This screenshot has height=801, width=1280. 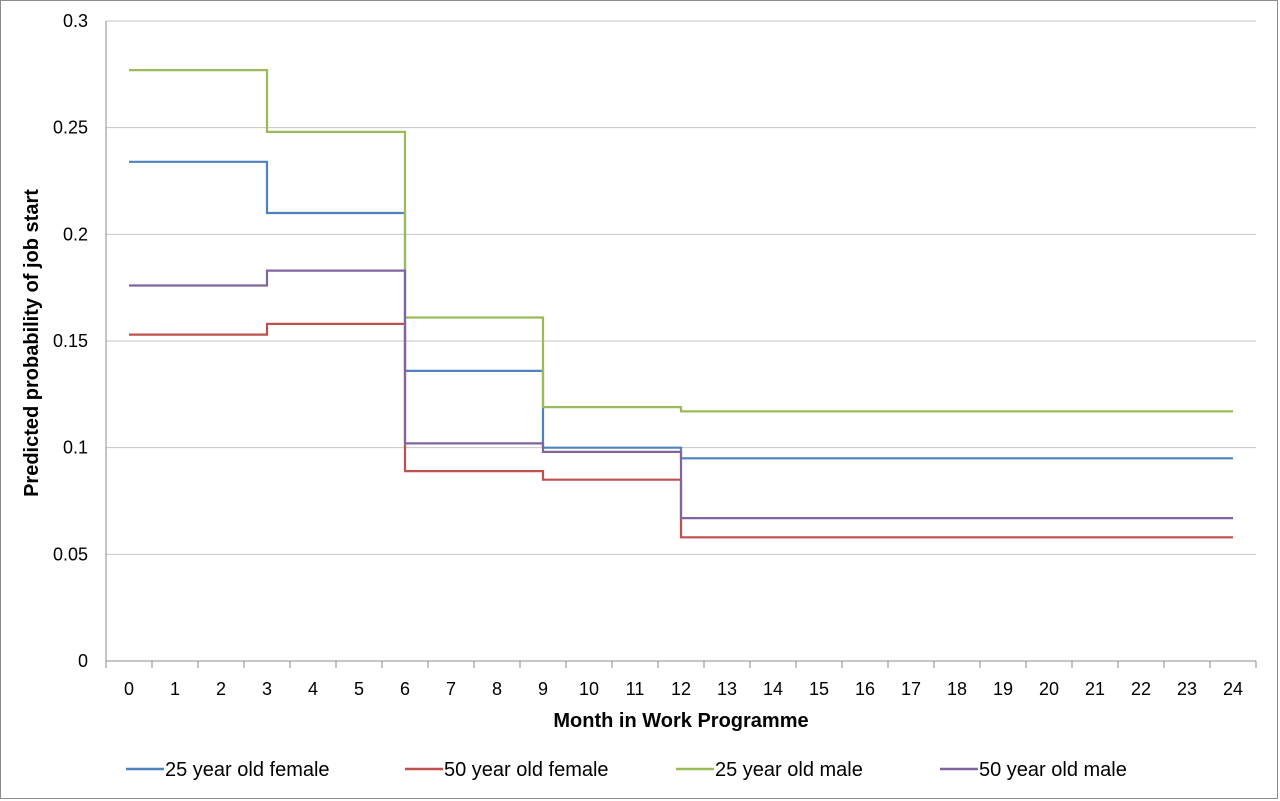 I want to click on legend-item: 50 year old male, so click(x=1033, y=770).